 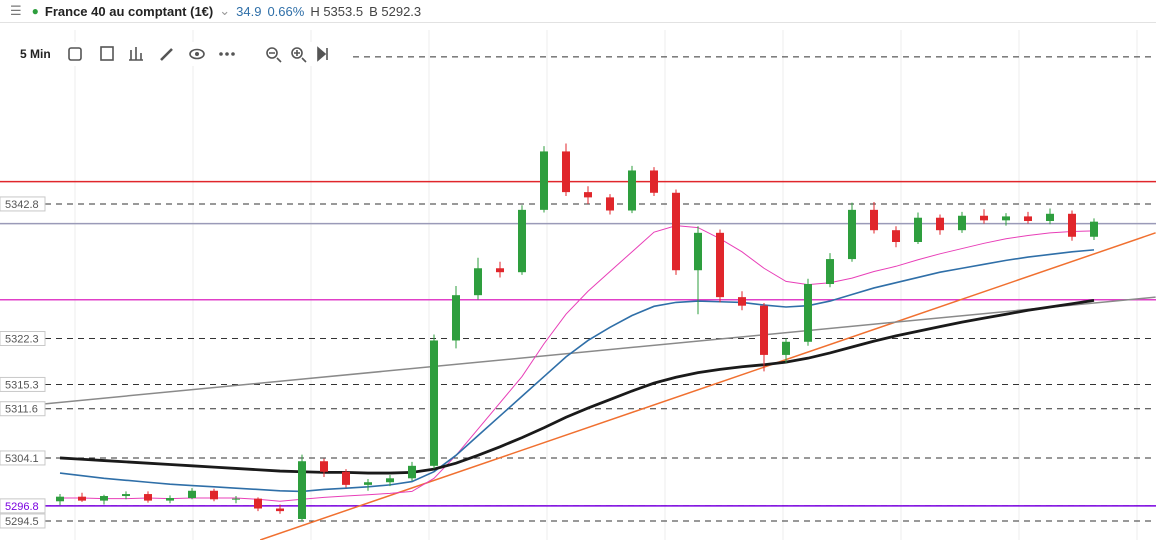 What do you see at coordinates (271, 53) in the screenshot?
I see `zoom-out` at bounding box center [271, 53].